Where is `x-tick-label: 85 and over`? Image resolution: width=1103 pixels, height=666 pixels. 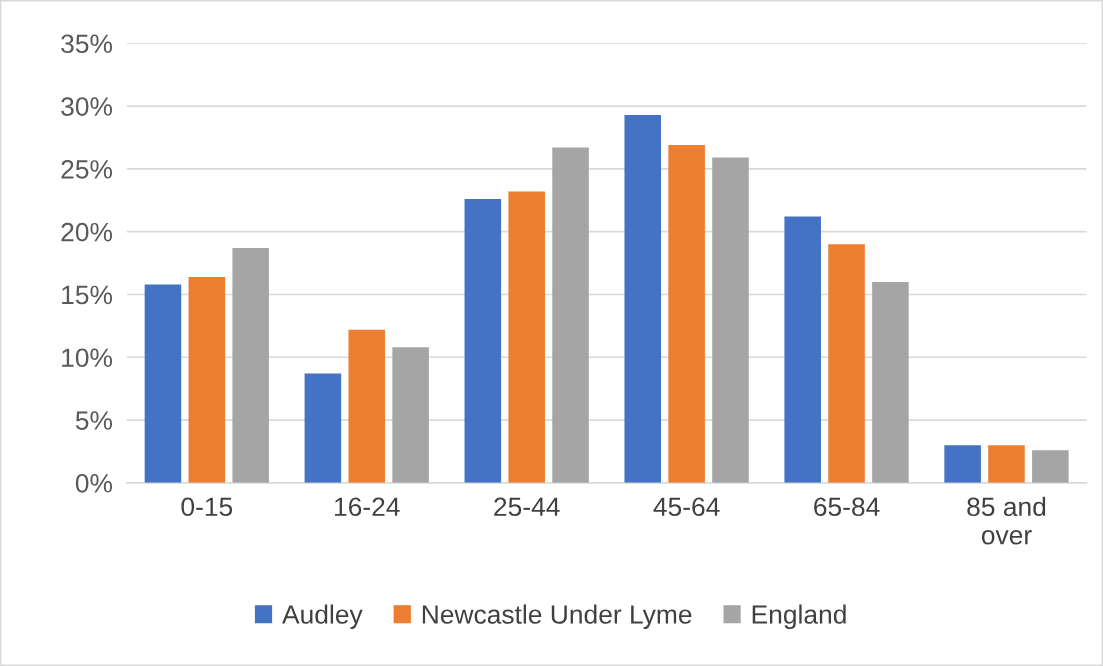 x-tick-label: 85 and over is located at coordinates (1006, 520).